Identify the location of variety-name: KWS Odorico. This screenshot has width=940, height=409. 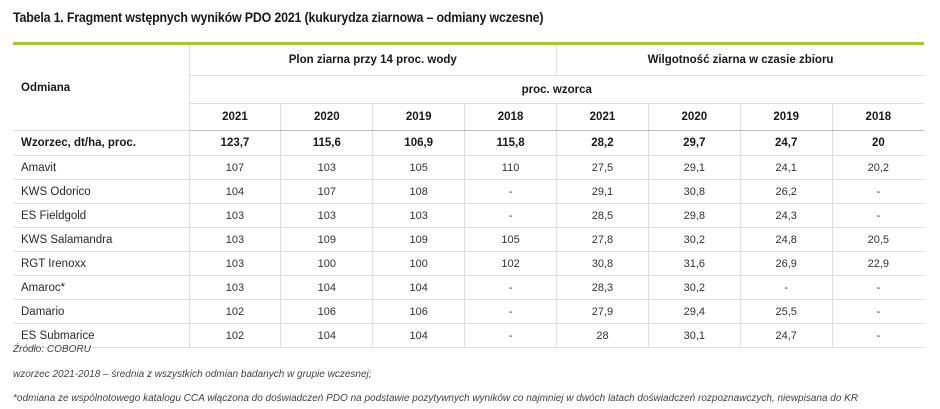
(101, 191).